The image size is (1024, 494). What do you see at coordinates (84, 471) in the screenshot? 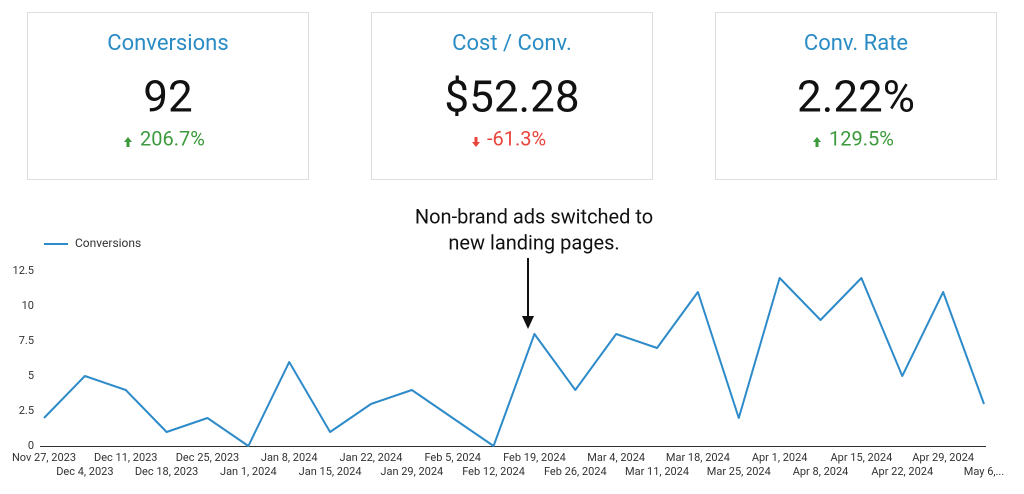
I see `x-tick-label: Dec 4, 2023` at bounding box center [84, 471].